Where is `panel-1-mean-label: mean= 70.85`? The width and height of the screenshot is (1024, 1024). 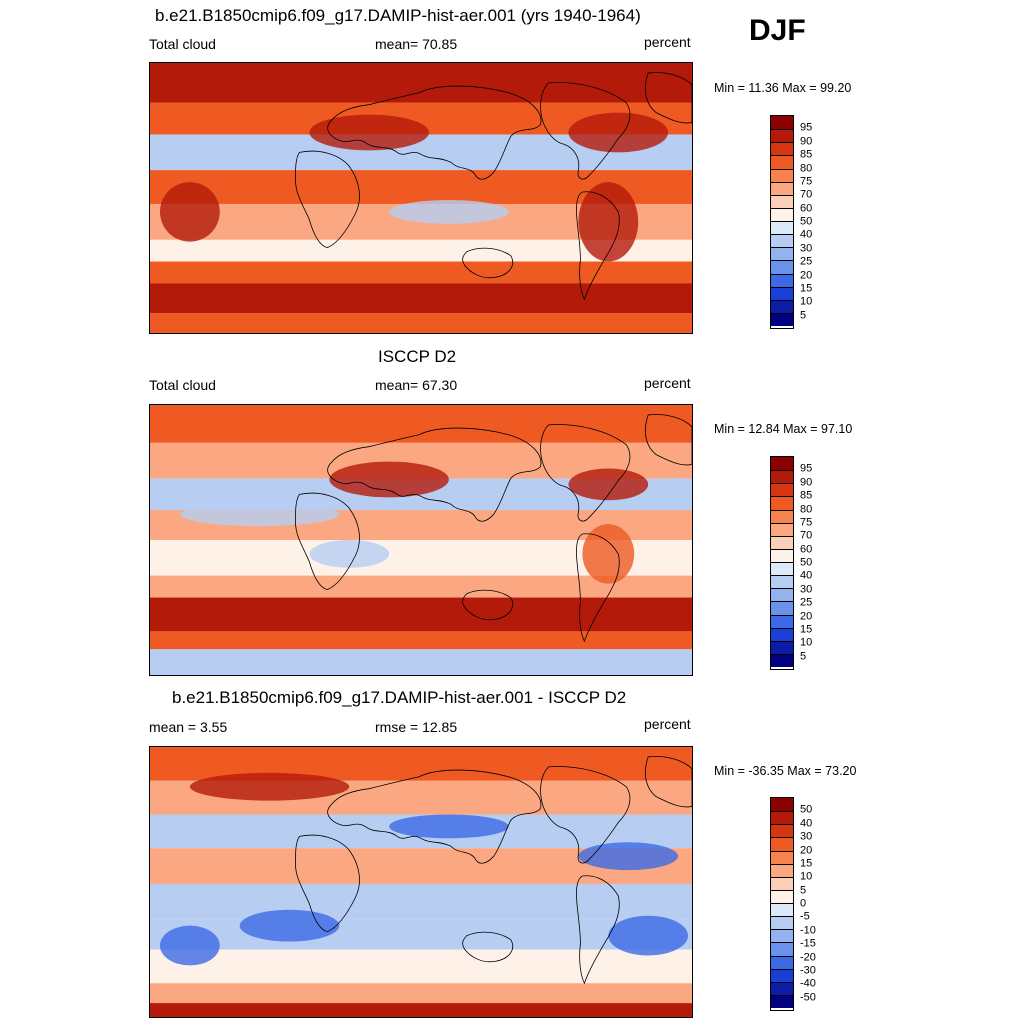
panel-1-mean-label: mean= 70.85 is located at coordinates (416, 44).